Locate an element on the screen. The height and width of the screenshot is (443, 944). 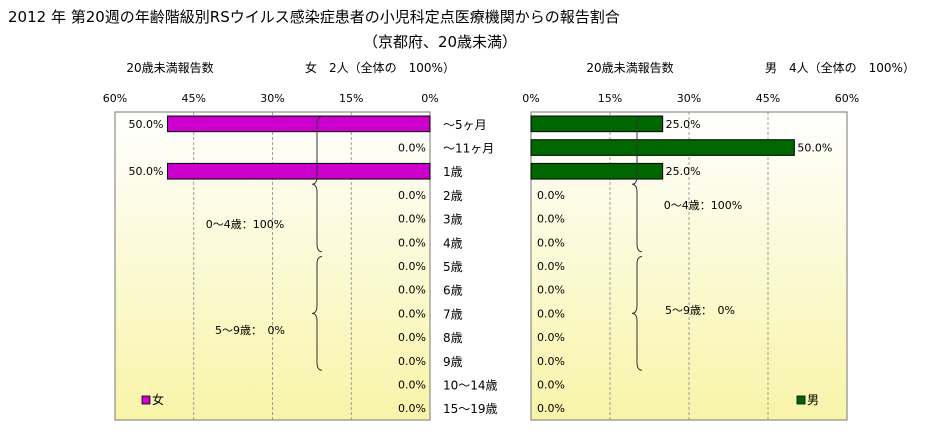
category-label: 1歳 is located at coordinates (453, 172).